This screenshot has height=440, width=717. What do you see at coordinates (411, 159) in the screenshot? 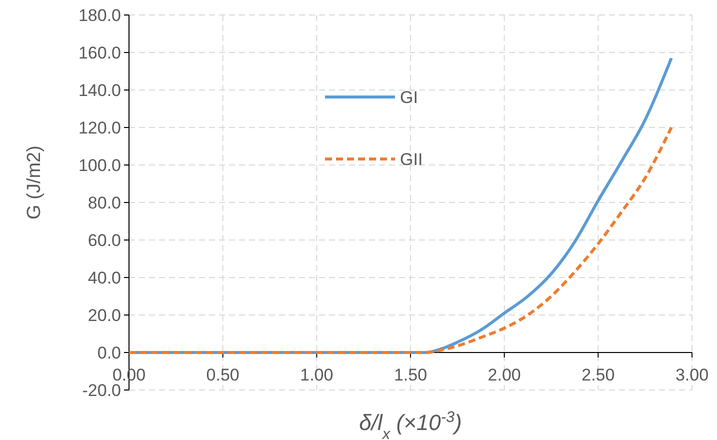
I see `legend-label: GII` at bounding box center [411, 159].